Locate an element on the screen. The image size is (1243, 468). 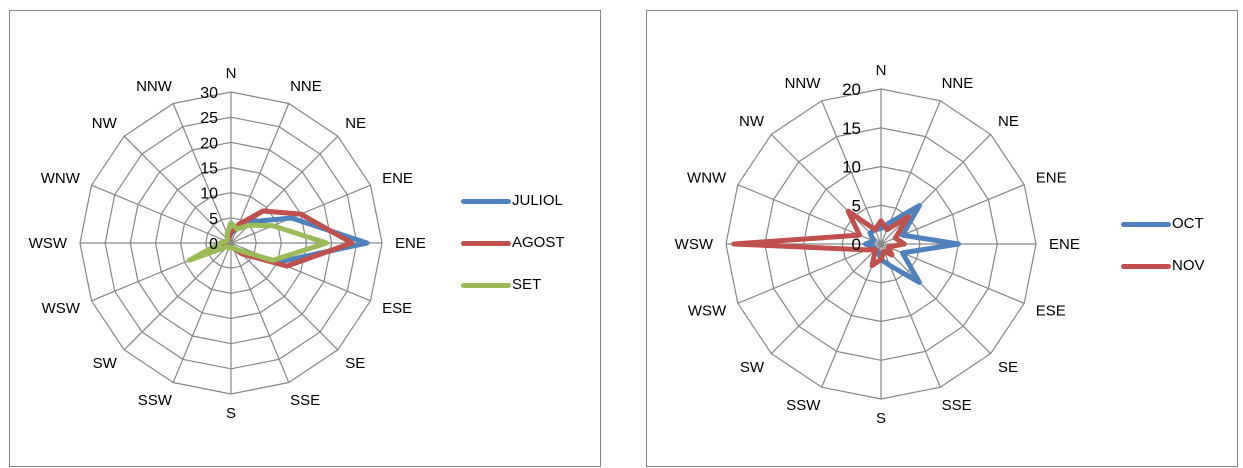
series-line-nov is located at coordinates (821, 238).